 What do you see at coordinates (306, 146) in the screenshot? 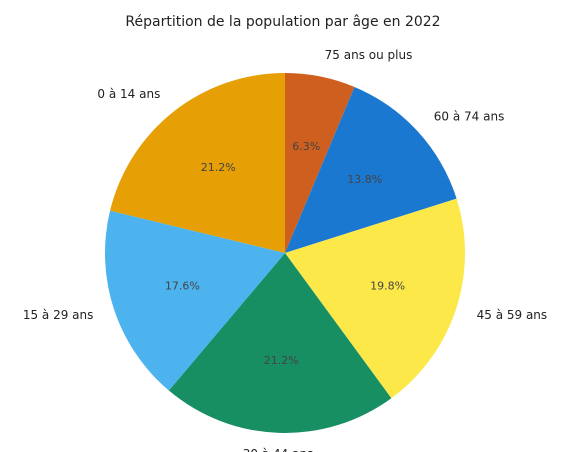
I see `value-label: 6.3%` at bounding box center [306, 146].